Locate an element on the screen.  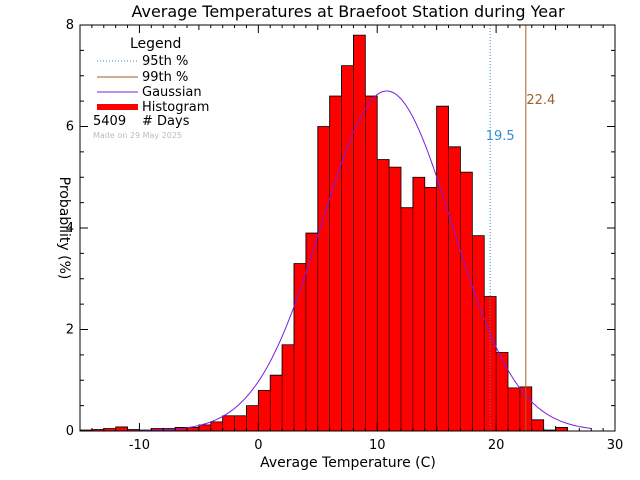
x-tick-label: 30 is located at coordinates (615, 445).